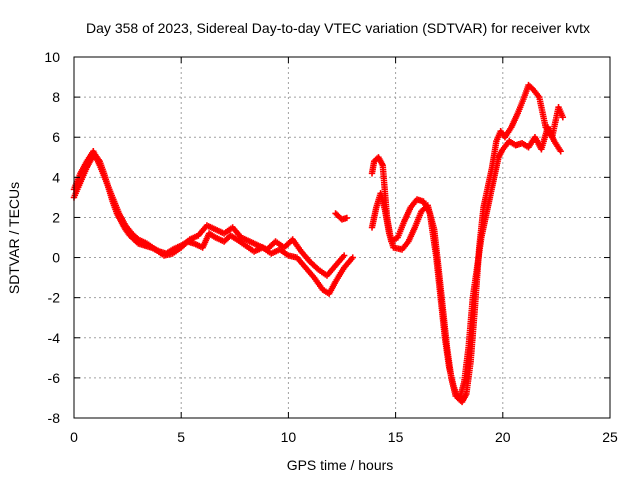 Image resolution: width=640 pixels, height=480 pixels. Describe the element at coordinates (54, 418) in the screenshot. I see `y-tick-label: -8` at that location.